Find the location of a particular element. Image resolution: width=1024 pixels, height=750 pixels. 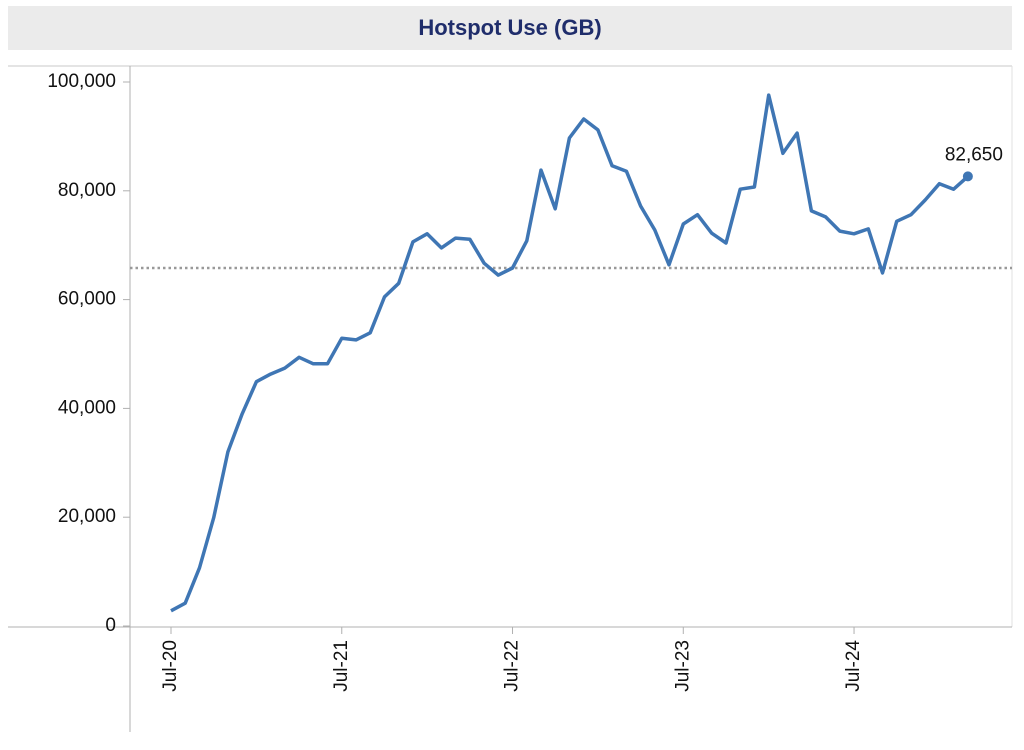

y-tick-label: 80,000 is located at coordinates (87, 190).